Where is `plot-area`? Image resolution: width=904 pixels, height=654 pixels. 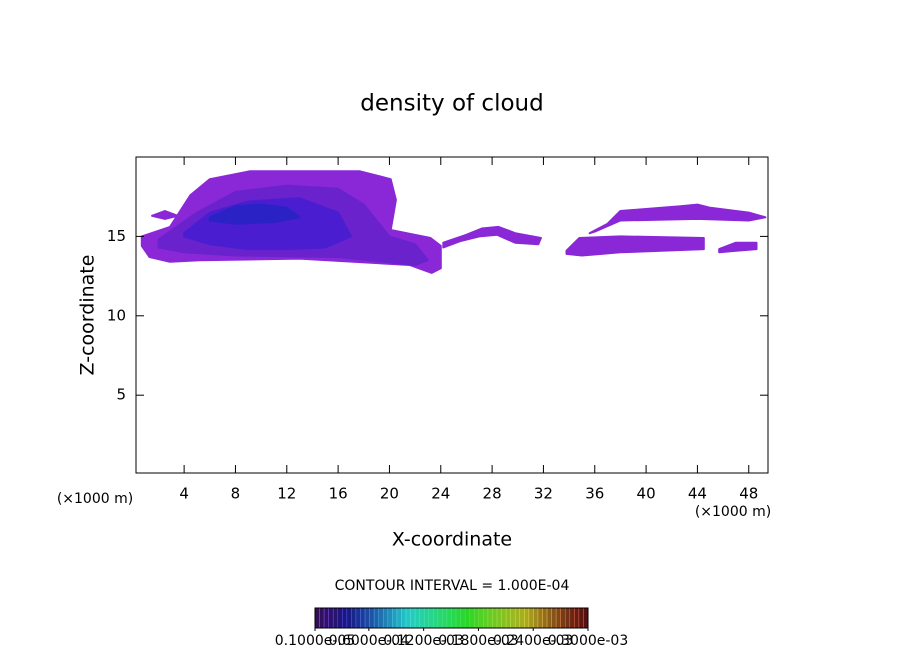 plot-area is located at coordinates (453, 222).